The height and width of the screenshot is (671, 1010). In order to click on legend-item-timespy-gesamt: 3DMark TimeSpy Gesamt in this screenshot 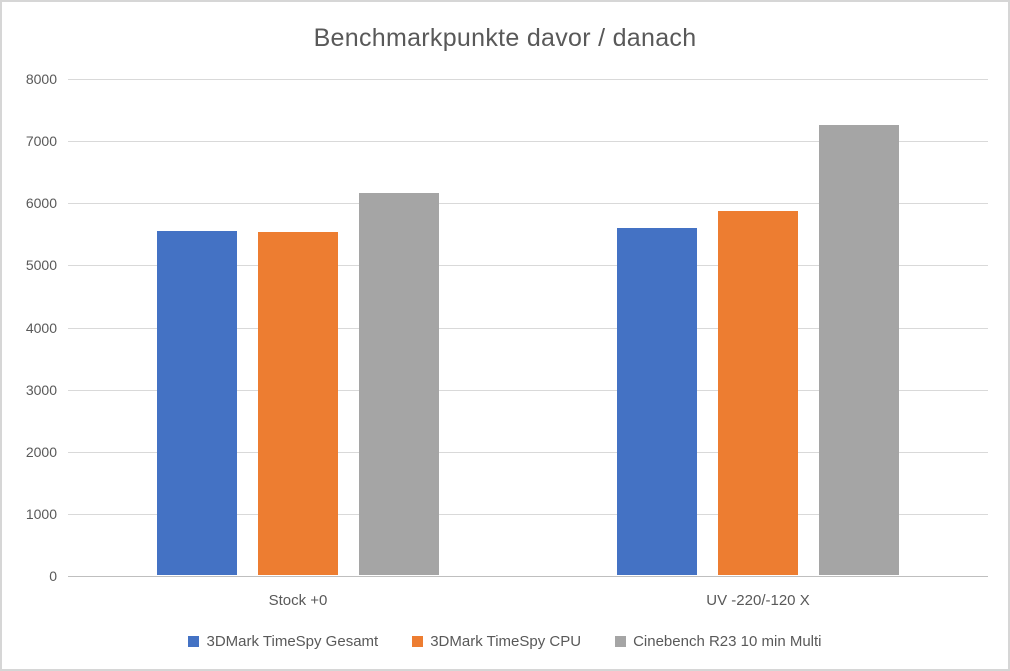, I will do `click(283, 641)`.